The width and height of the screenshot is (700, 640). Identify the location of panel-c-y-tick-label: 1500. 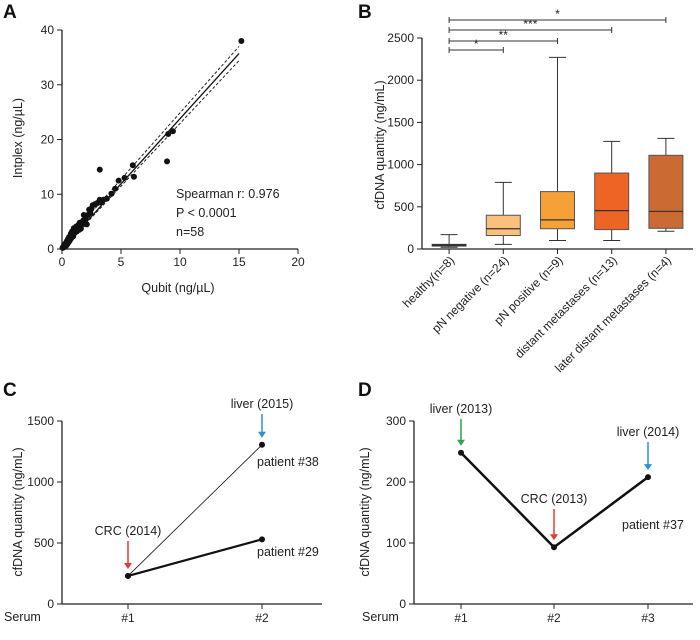
(40, 421).